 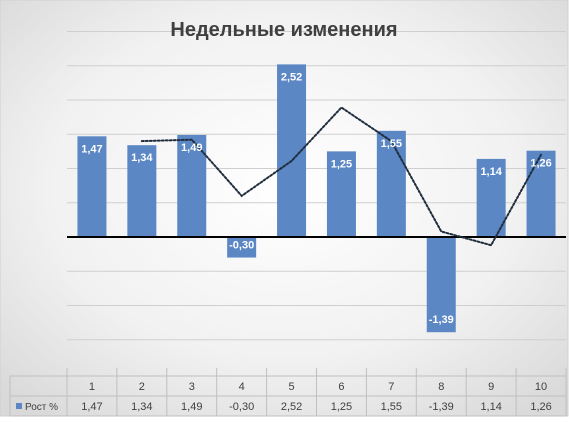 What do you see at coordinates (241, 407) in the screenshot?
I see `data-table-value: -0,30` at bounding box center [241, 407].